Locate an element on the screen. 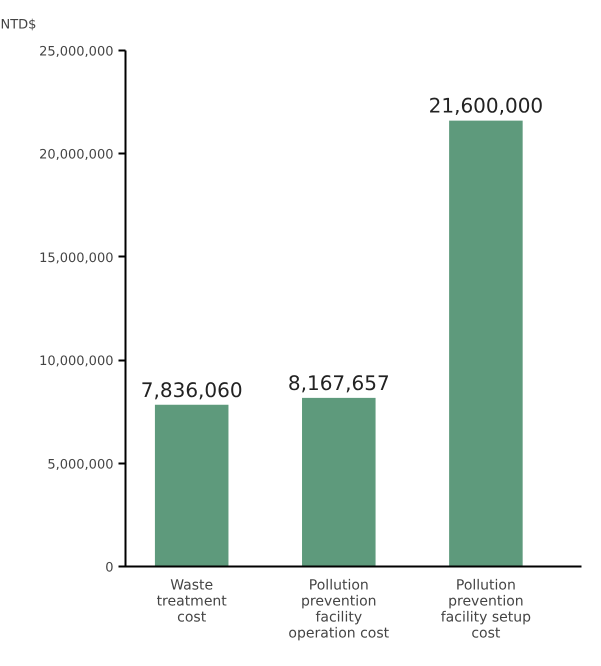 The height and width of the screenshot is (666, 601). y-tick-label: 25,000,000 is located at coordinates (76, 52).